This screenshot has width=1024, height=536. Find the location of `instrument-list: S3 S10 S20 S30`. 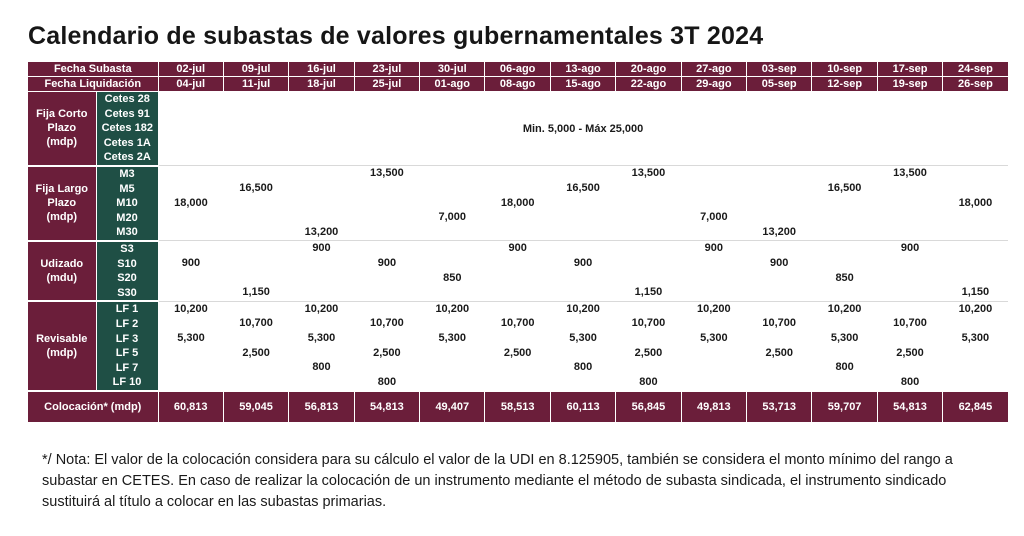

instrument-list: S3 S10 S20 S30 is located at coordinates (127, 271).